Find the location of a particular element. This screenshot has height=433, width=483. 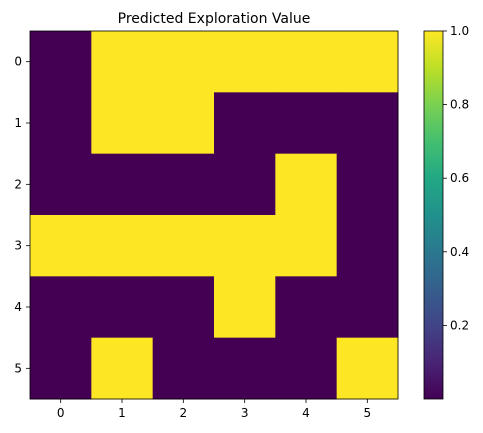

heatmap-cell-r1-c0 is located at coordinates (61, 123).